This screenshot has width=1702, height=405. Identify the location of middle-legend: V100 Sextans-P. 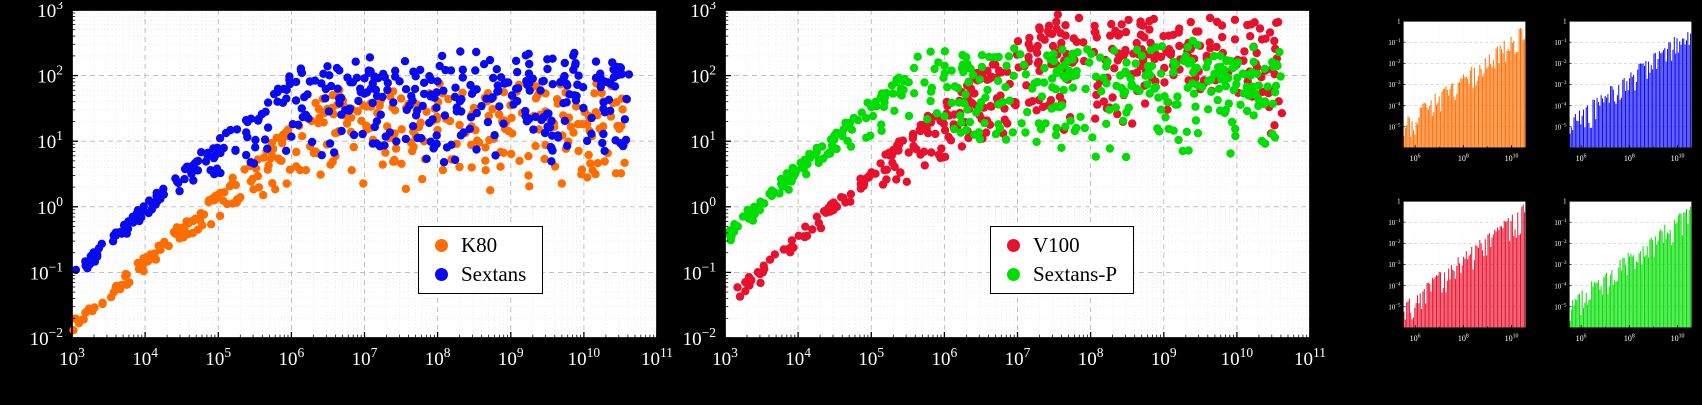
(1062, 260).